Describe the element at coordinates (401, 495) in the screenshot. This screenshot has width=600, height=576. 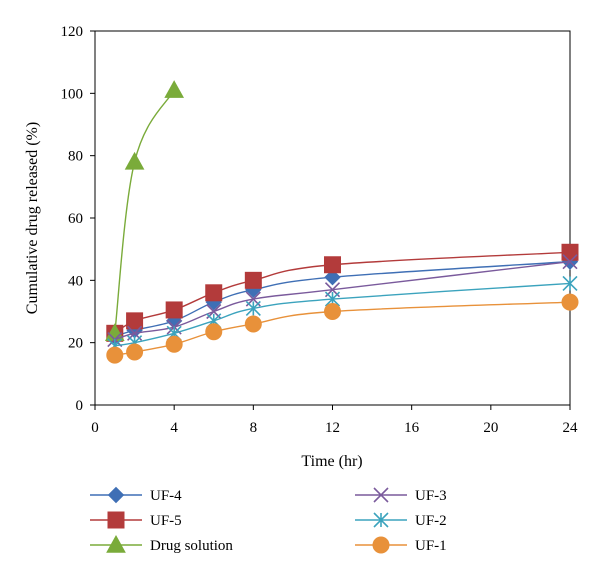
I see `legend-item-uf-3: UF-3` at that location.